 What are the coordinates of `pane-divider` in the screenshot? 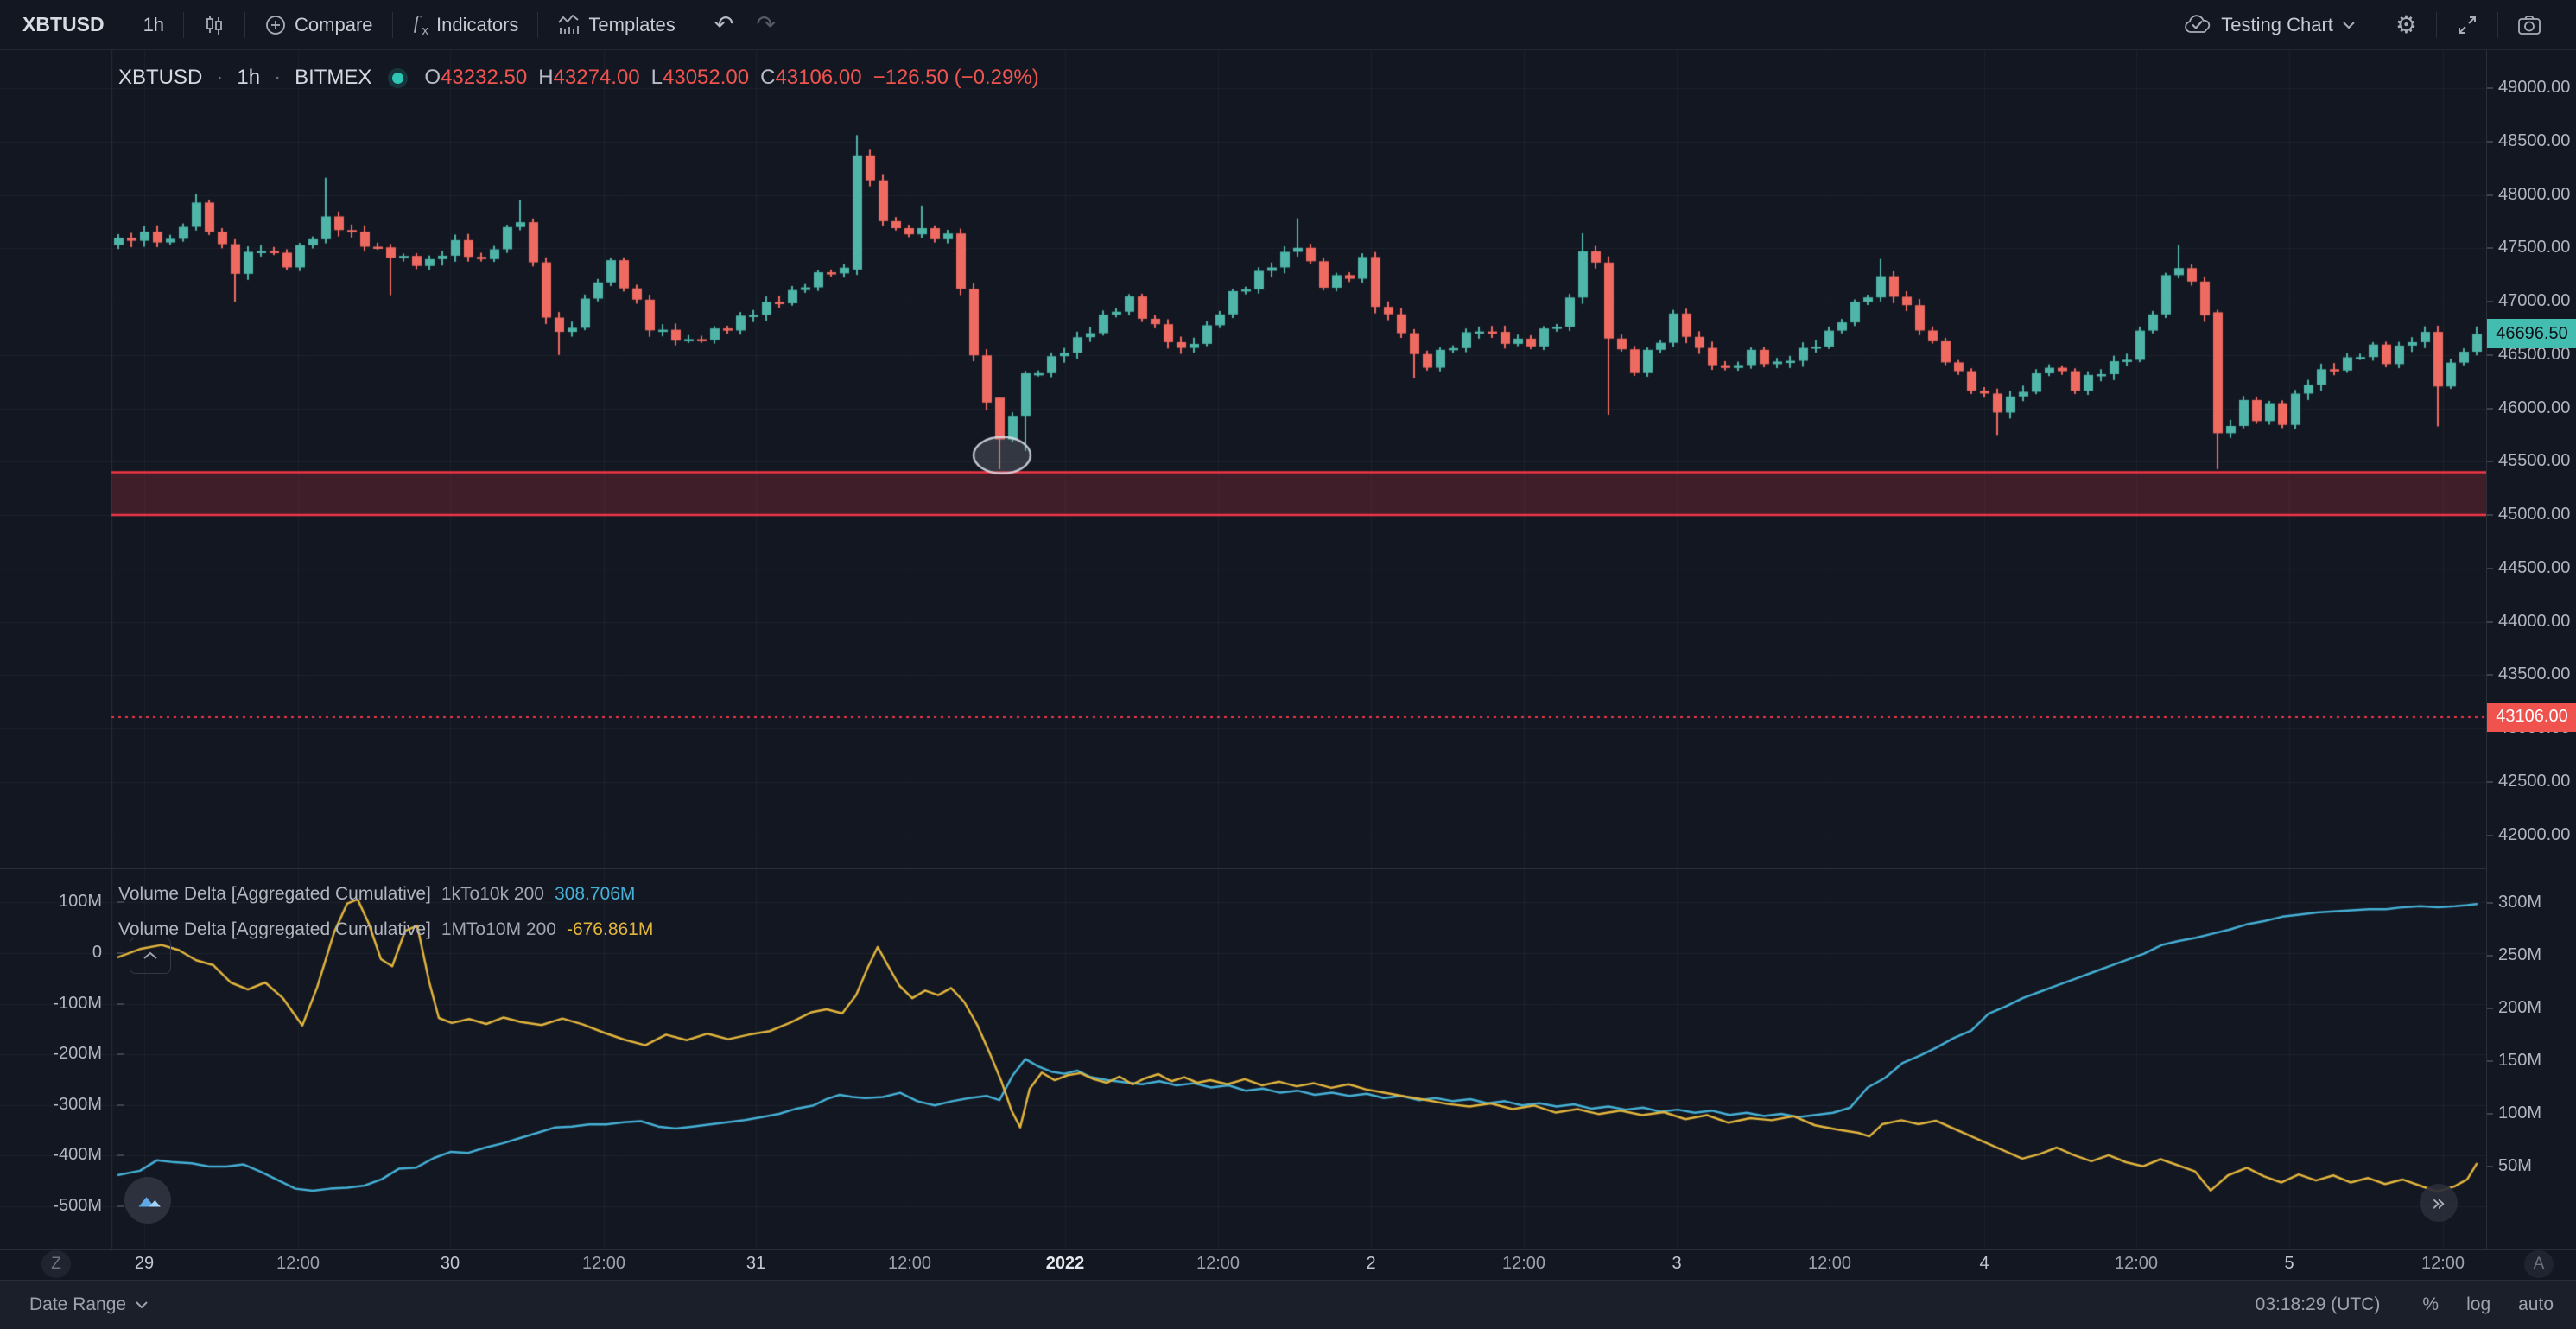 It's located at (1243, 869).